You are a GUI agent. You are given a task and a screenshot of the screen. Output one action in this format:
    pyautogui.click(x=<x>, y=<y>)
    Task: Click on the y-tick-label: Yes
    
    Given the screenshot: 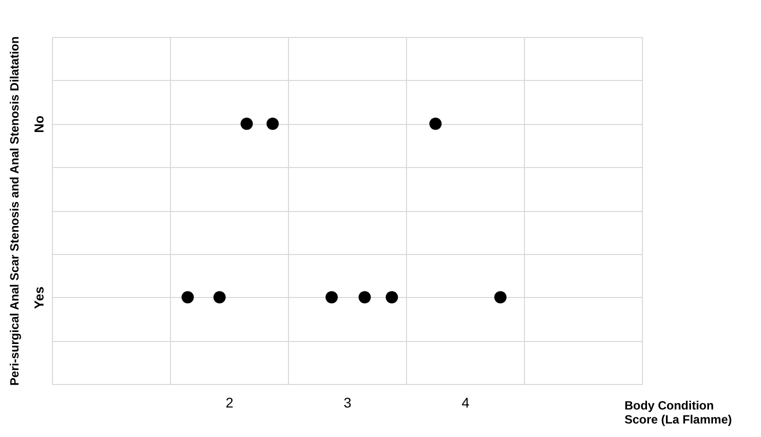 What is the action you would take?
    pyautogui.click(x=39, y=297)
    